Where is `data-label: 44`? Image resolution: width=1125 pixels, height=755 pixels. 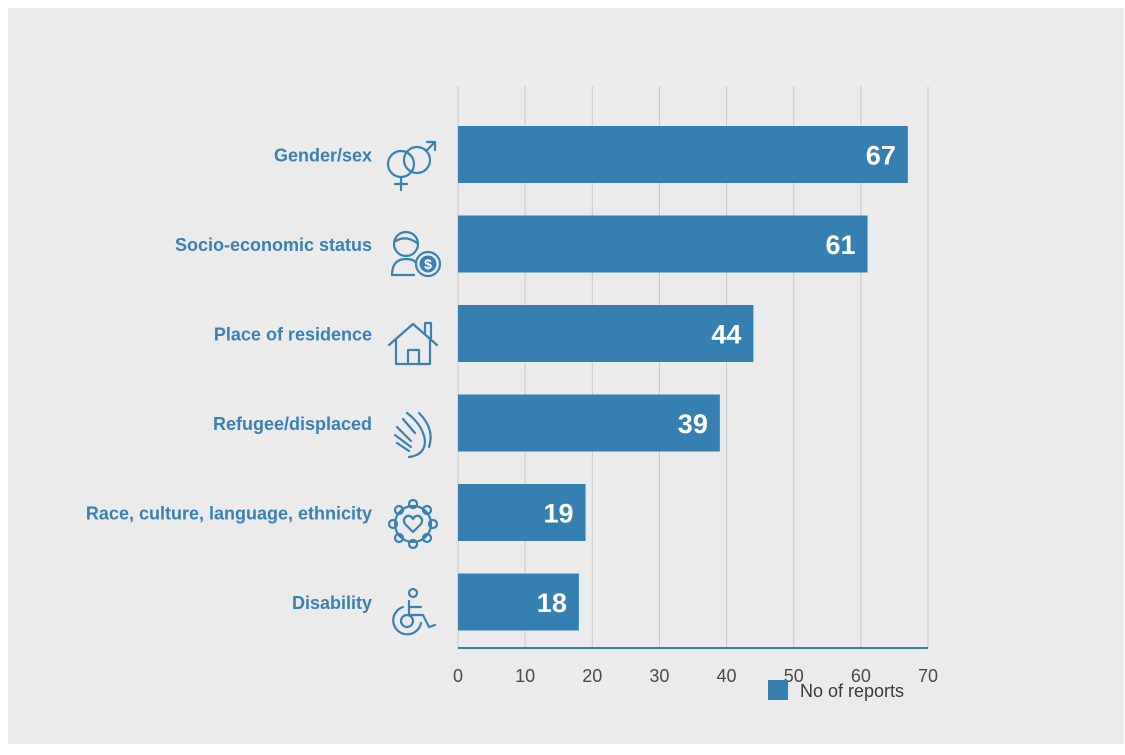
data-label: 44 is located at coordinates (726, 335).